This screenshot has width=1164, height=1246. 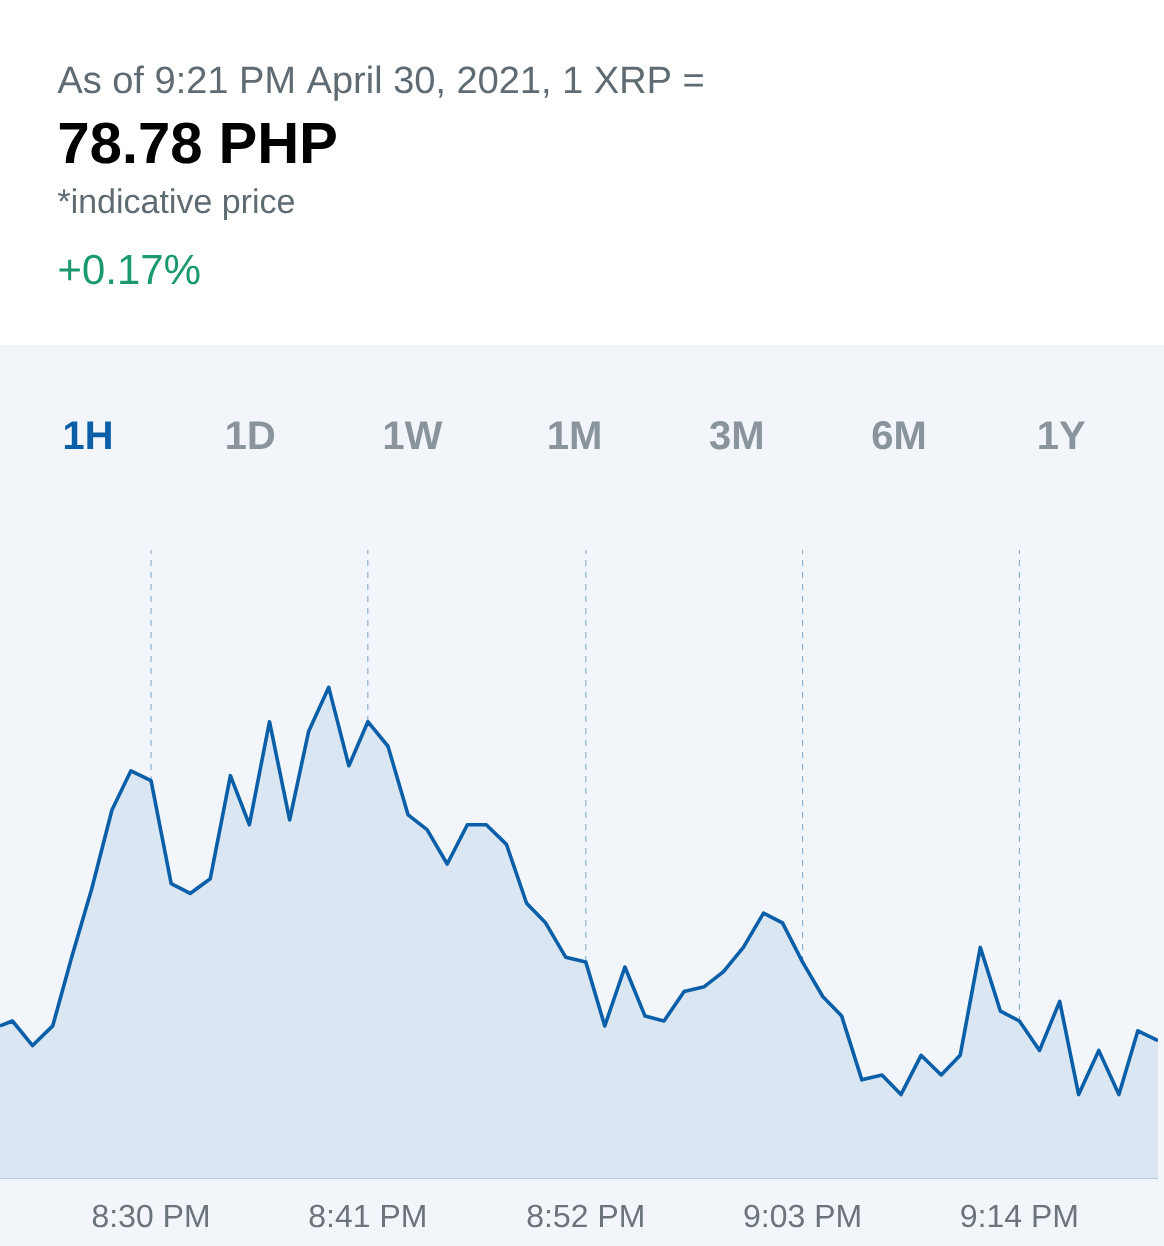 I want to click on text: 1D, so click(x=251, y=435).